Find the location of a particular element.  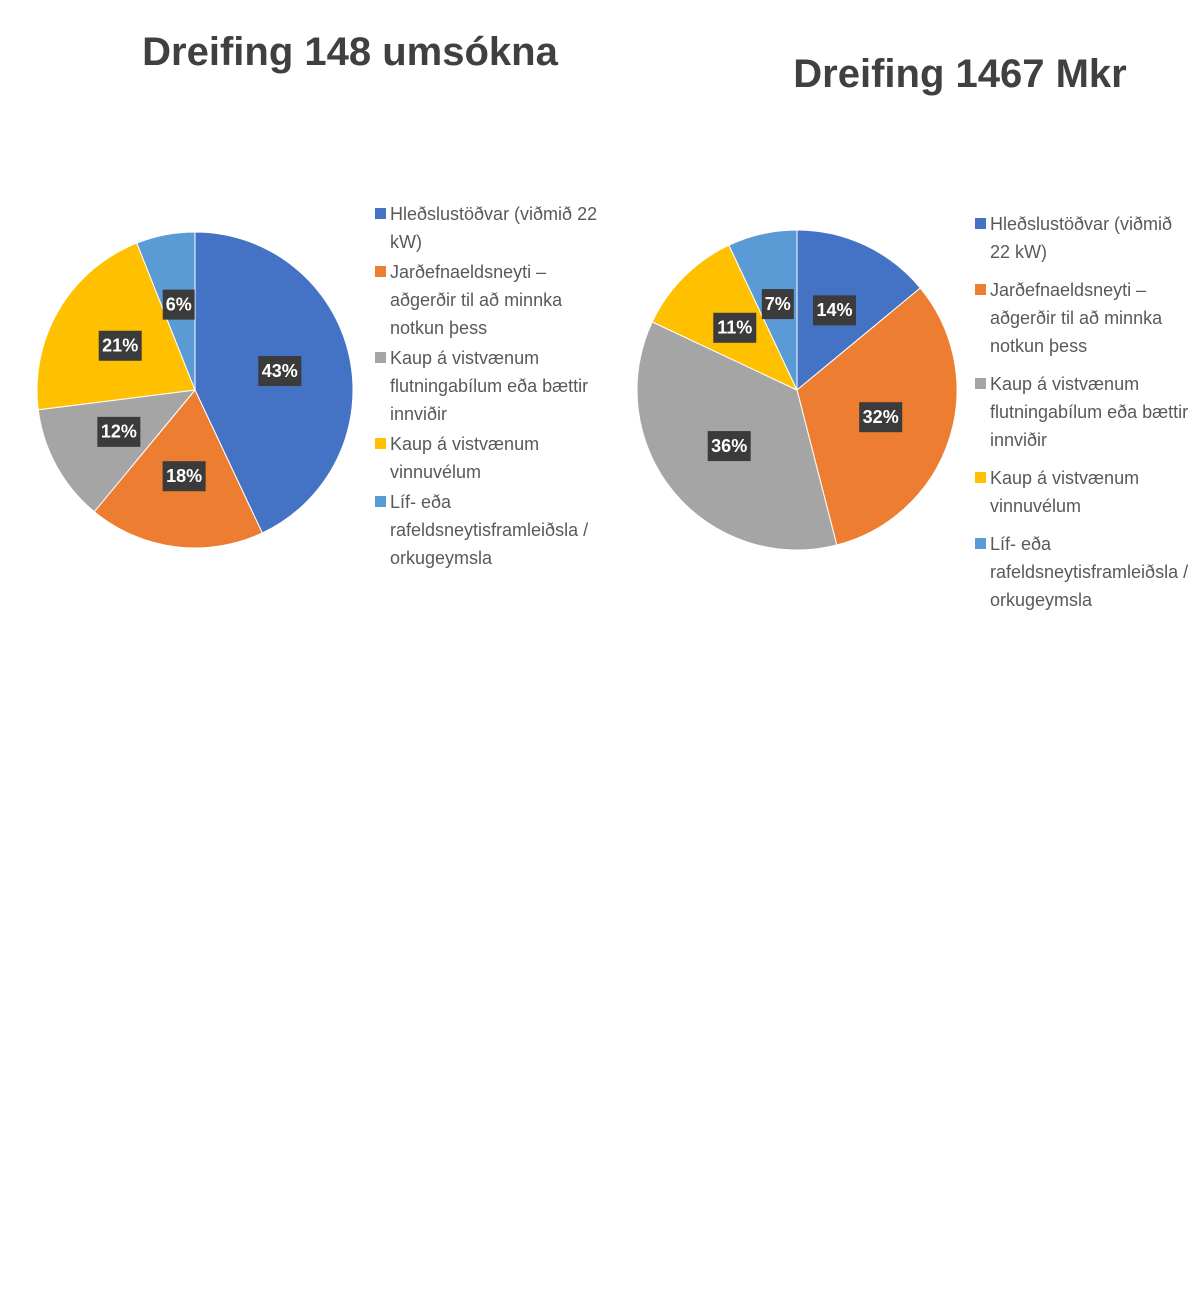

chart-title: Dreifing 1467 Mkr is located at coordinates (960, 74).